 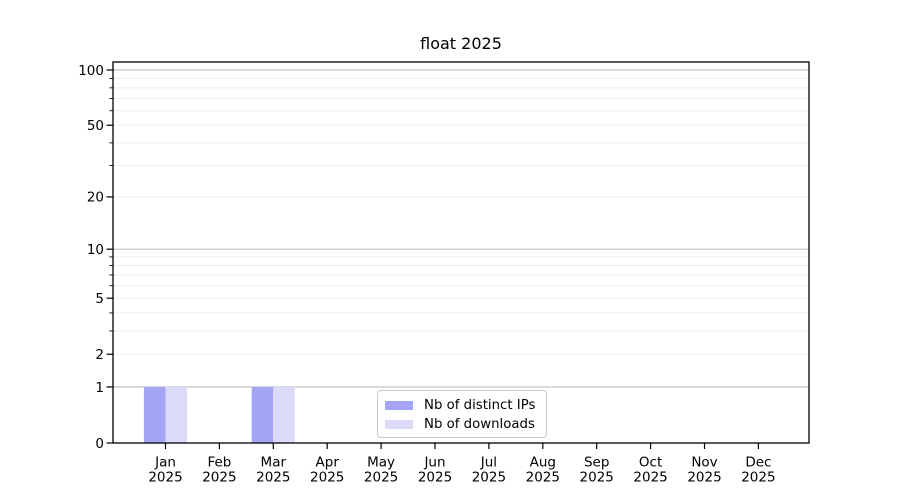 What do you see at coordinates (154, 414) in the screenshot?
I see `bar-nb-of-distinct-ips-jan` at bounding box center [154, 414].